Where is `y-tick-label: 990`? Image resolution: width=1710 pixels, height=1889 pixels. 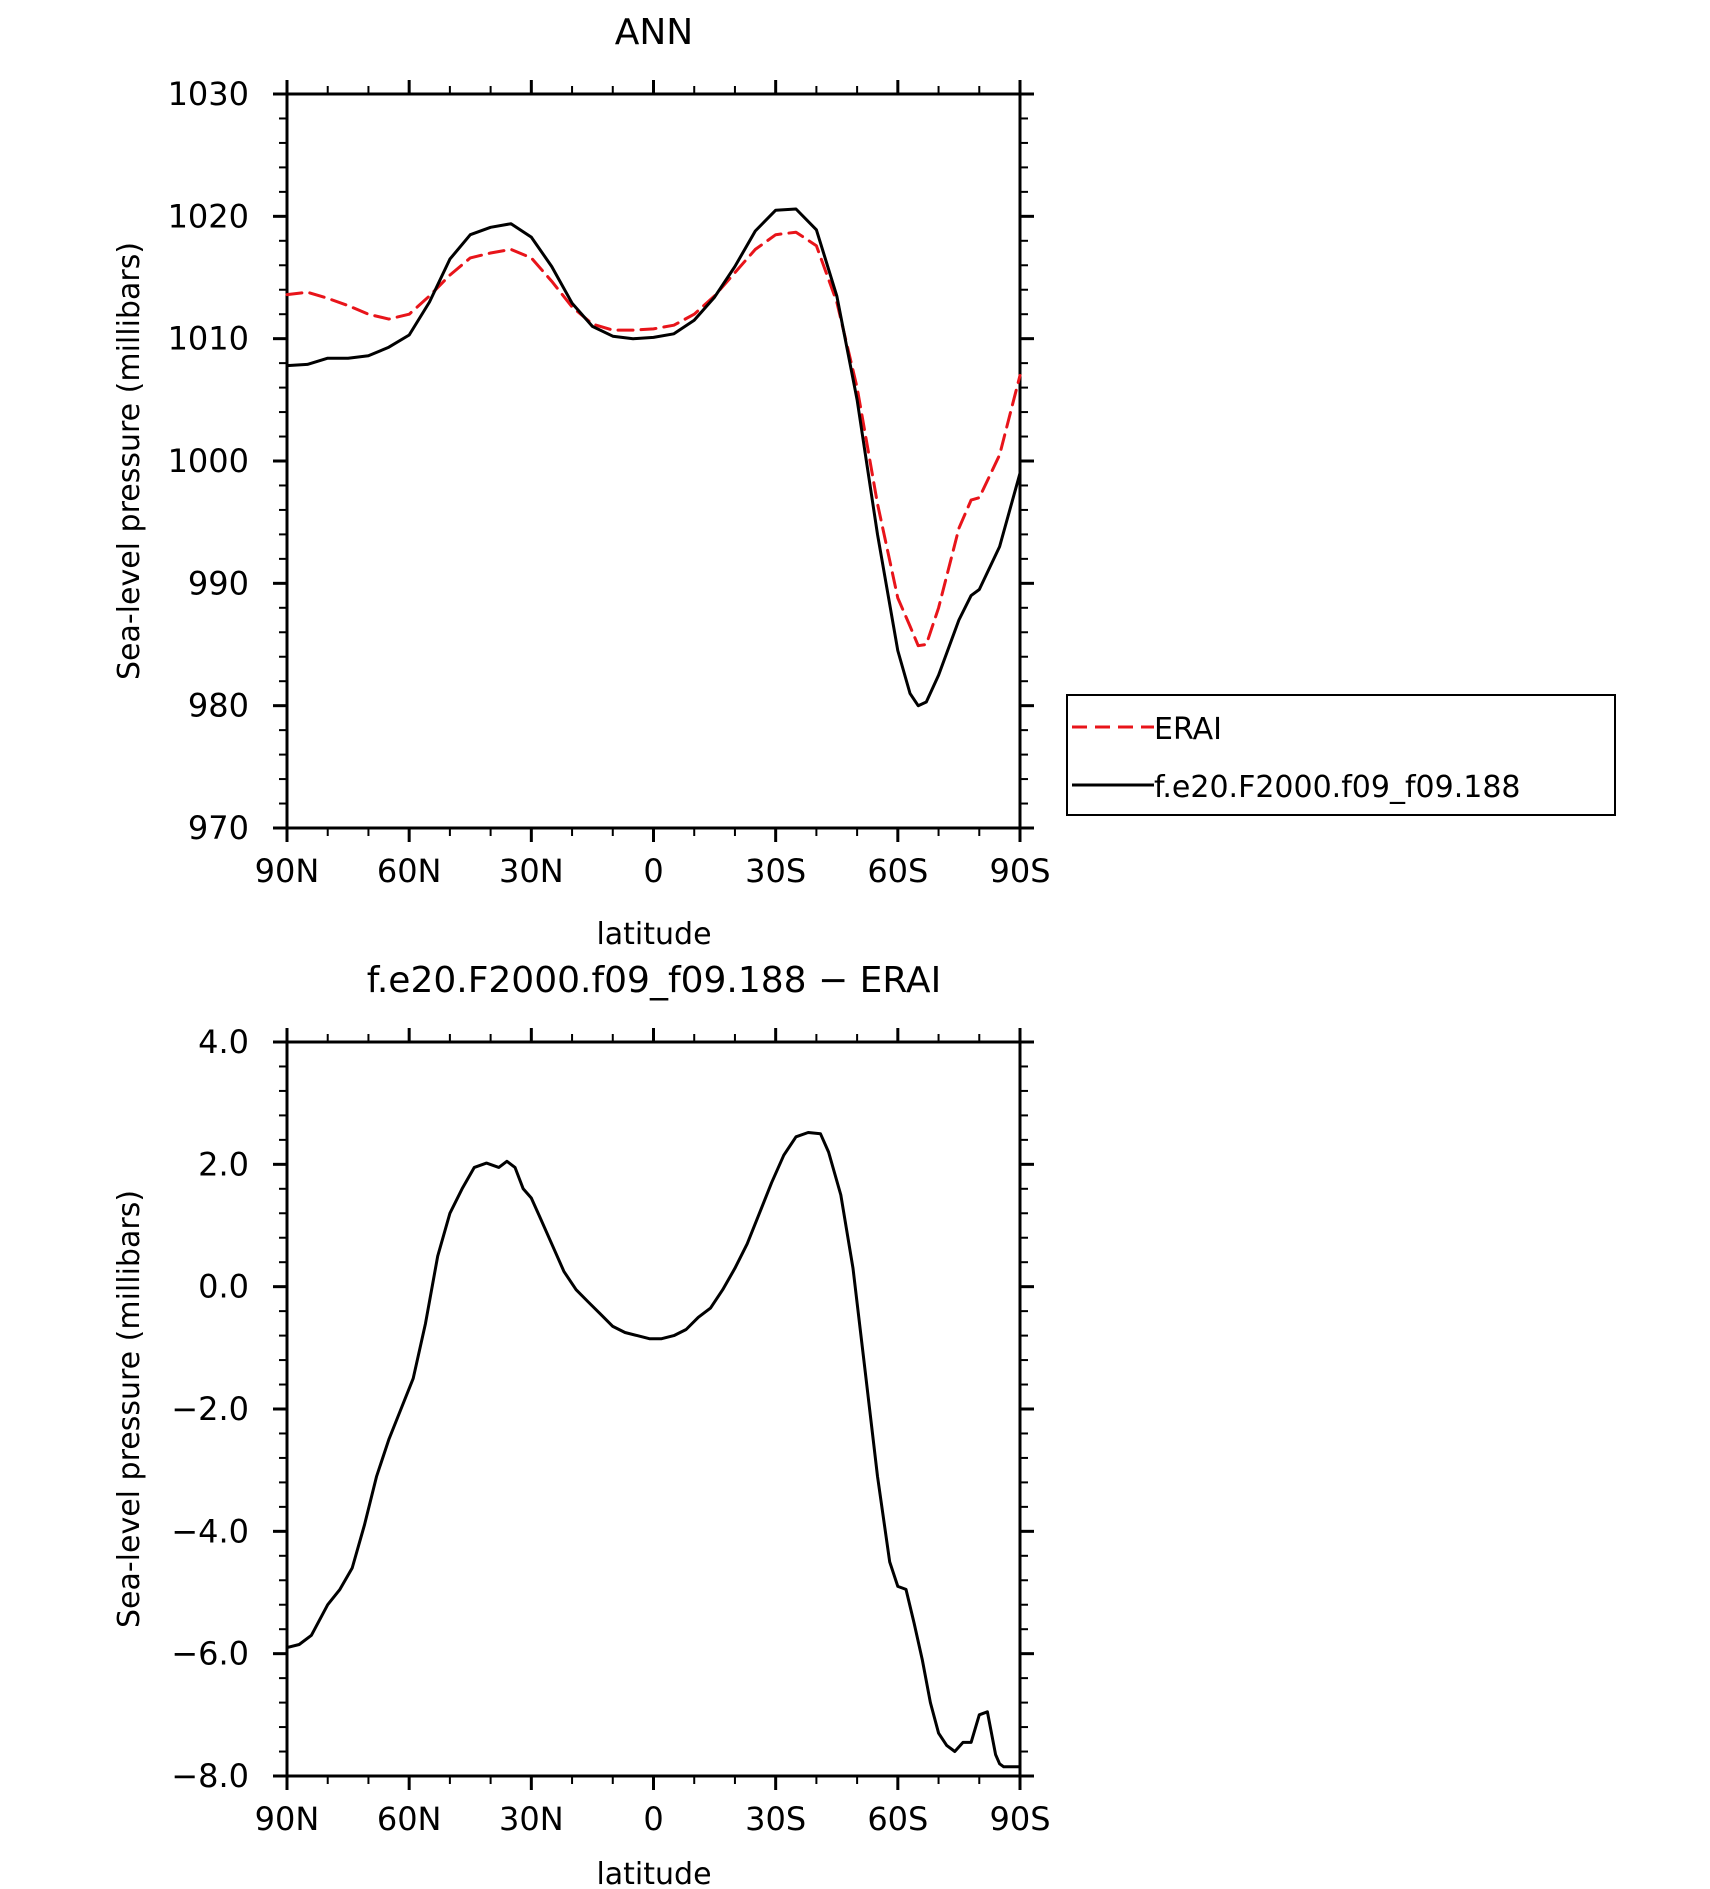 y-tick-label: 990 is located at coordinates (218, 583).